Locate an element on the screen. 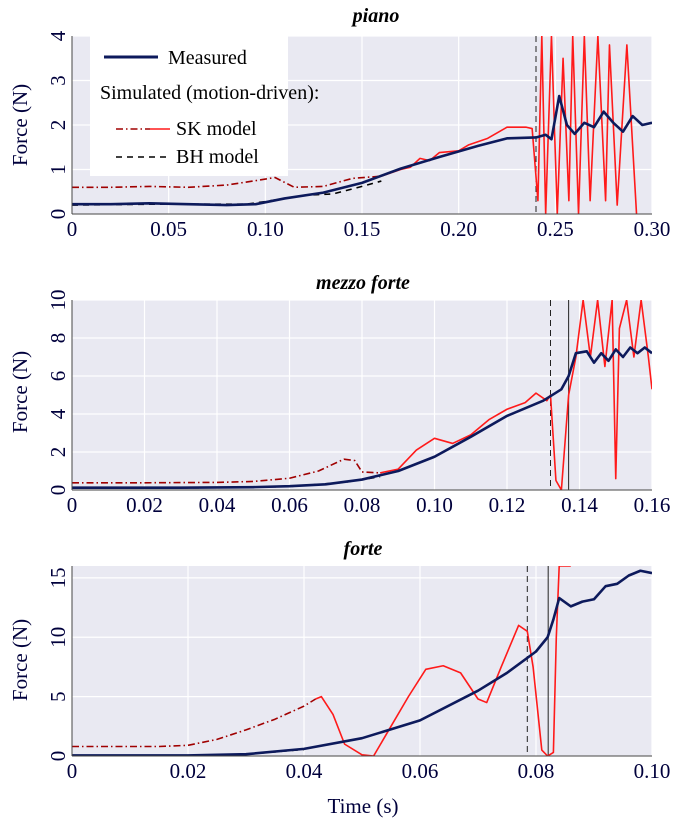 The height and width of the screenshot is (821, 675). panel-title: forte is located at coordinates (363, 549).